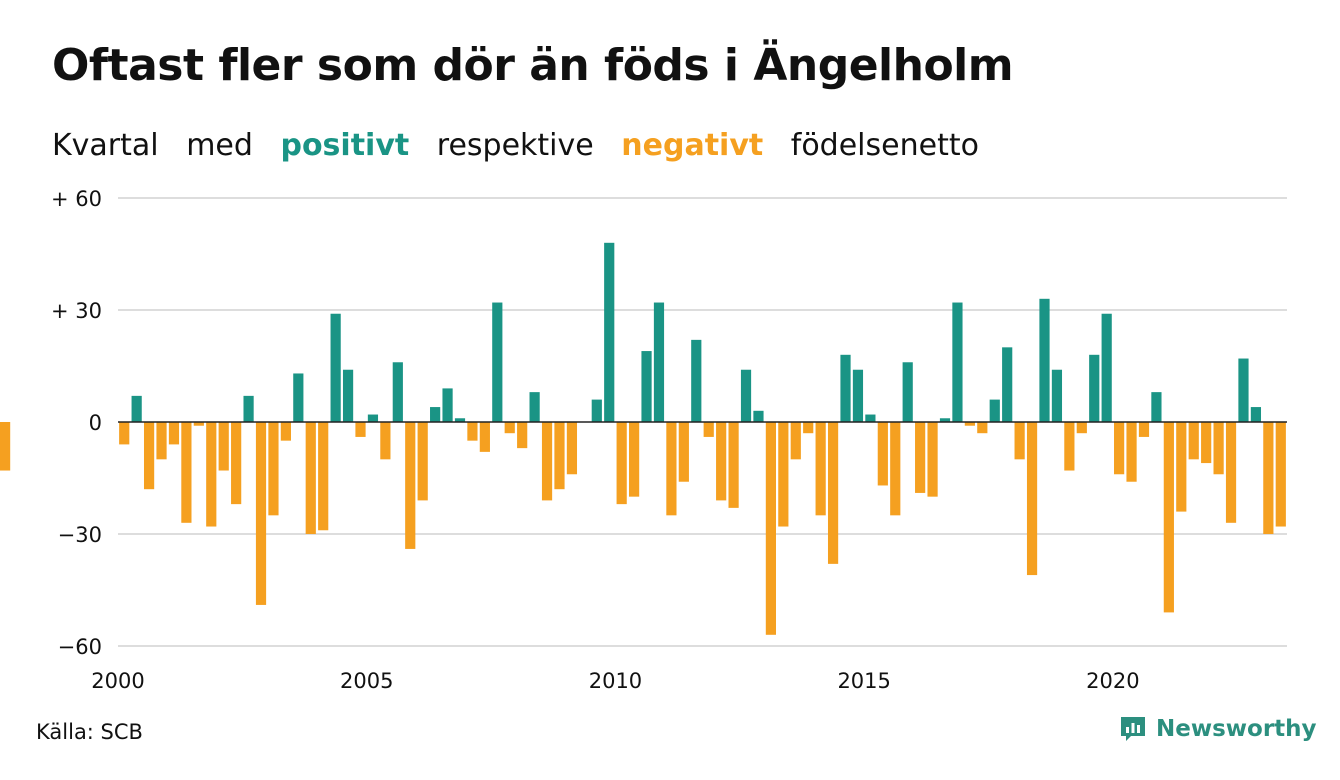 The width and height of the screenshot is (1340, 780). What do you see at coordinates (80, 535) in the screenshot?
I see `y-tick-label: −30` at bounding box center [80, 535].